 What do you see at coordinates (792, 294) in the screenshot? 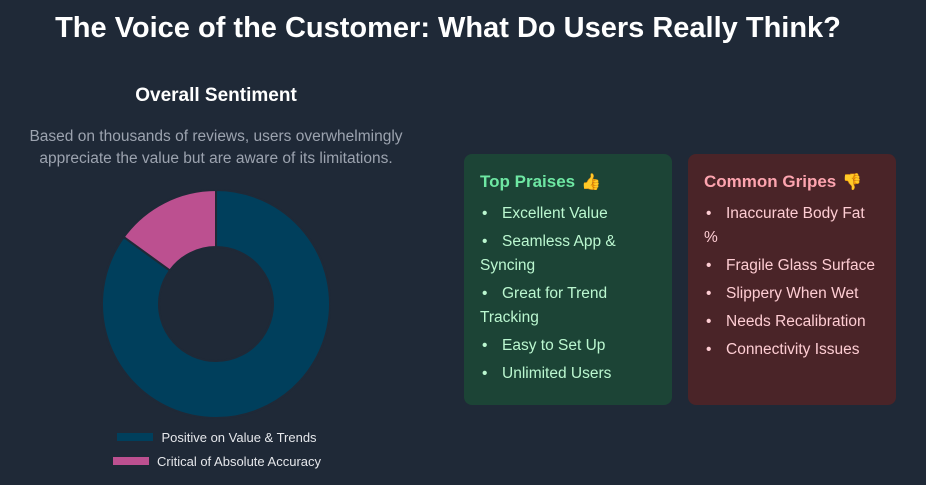
I see `list-item: • Slippery When Wet` at bounding box center [792, 294].